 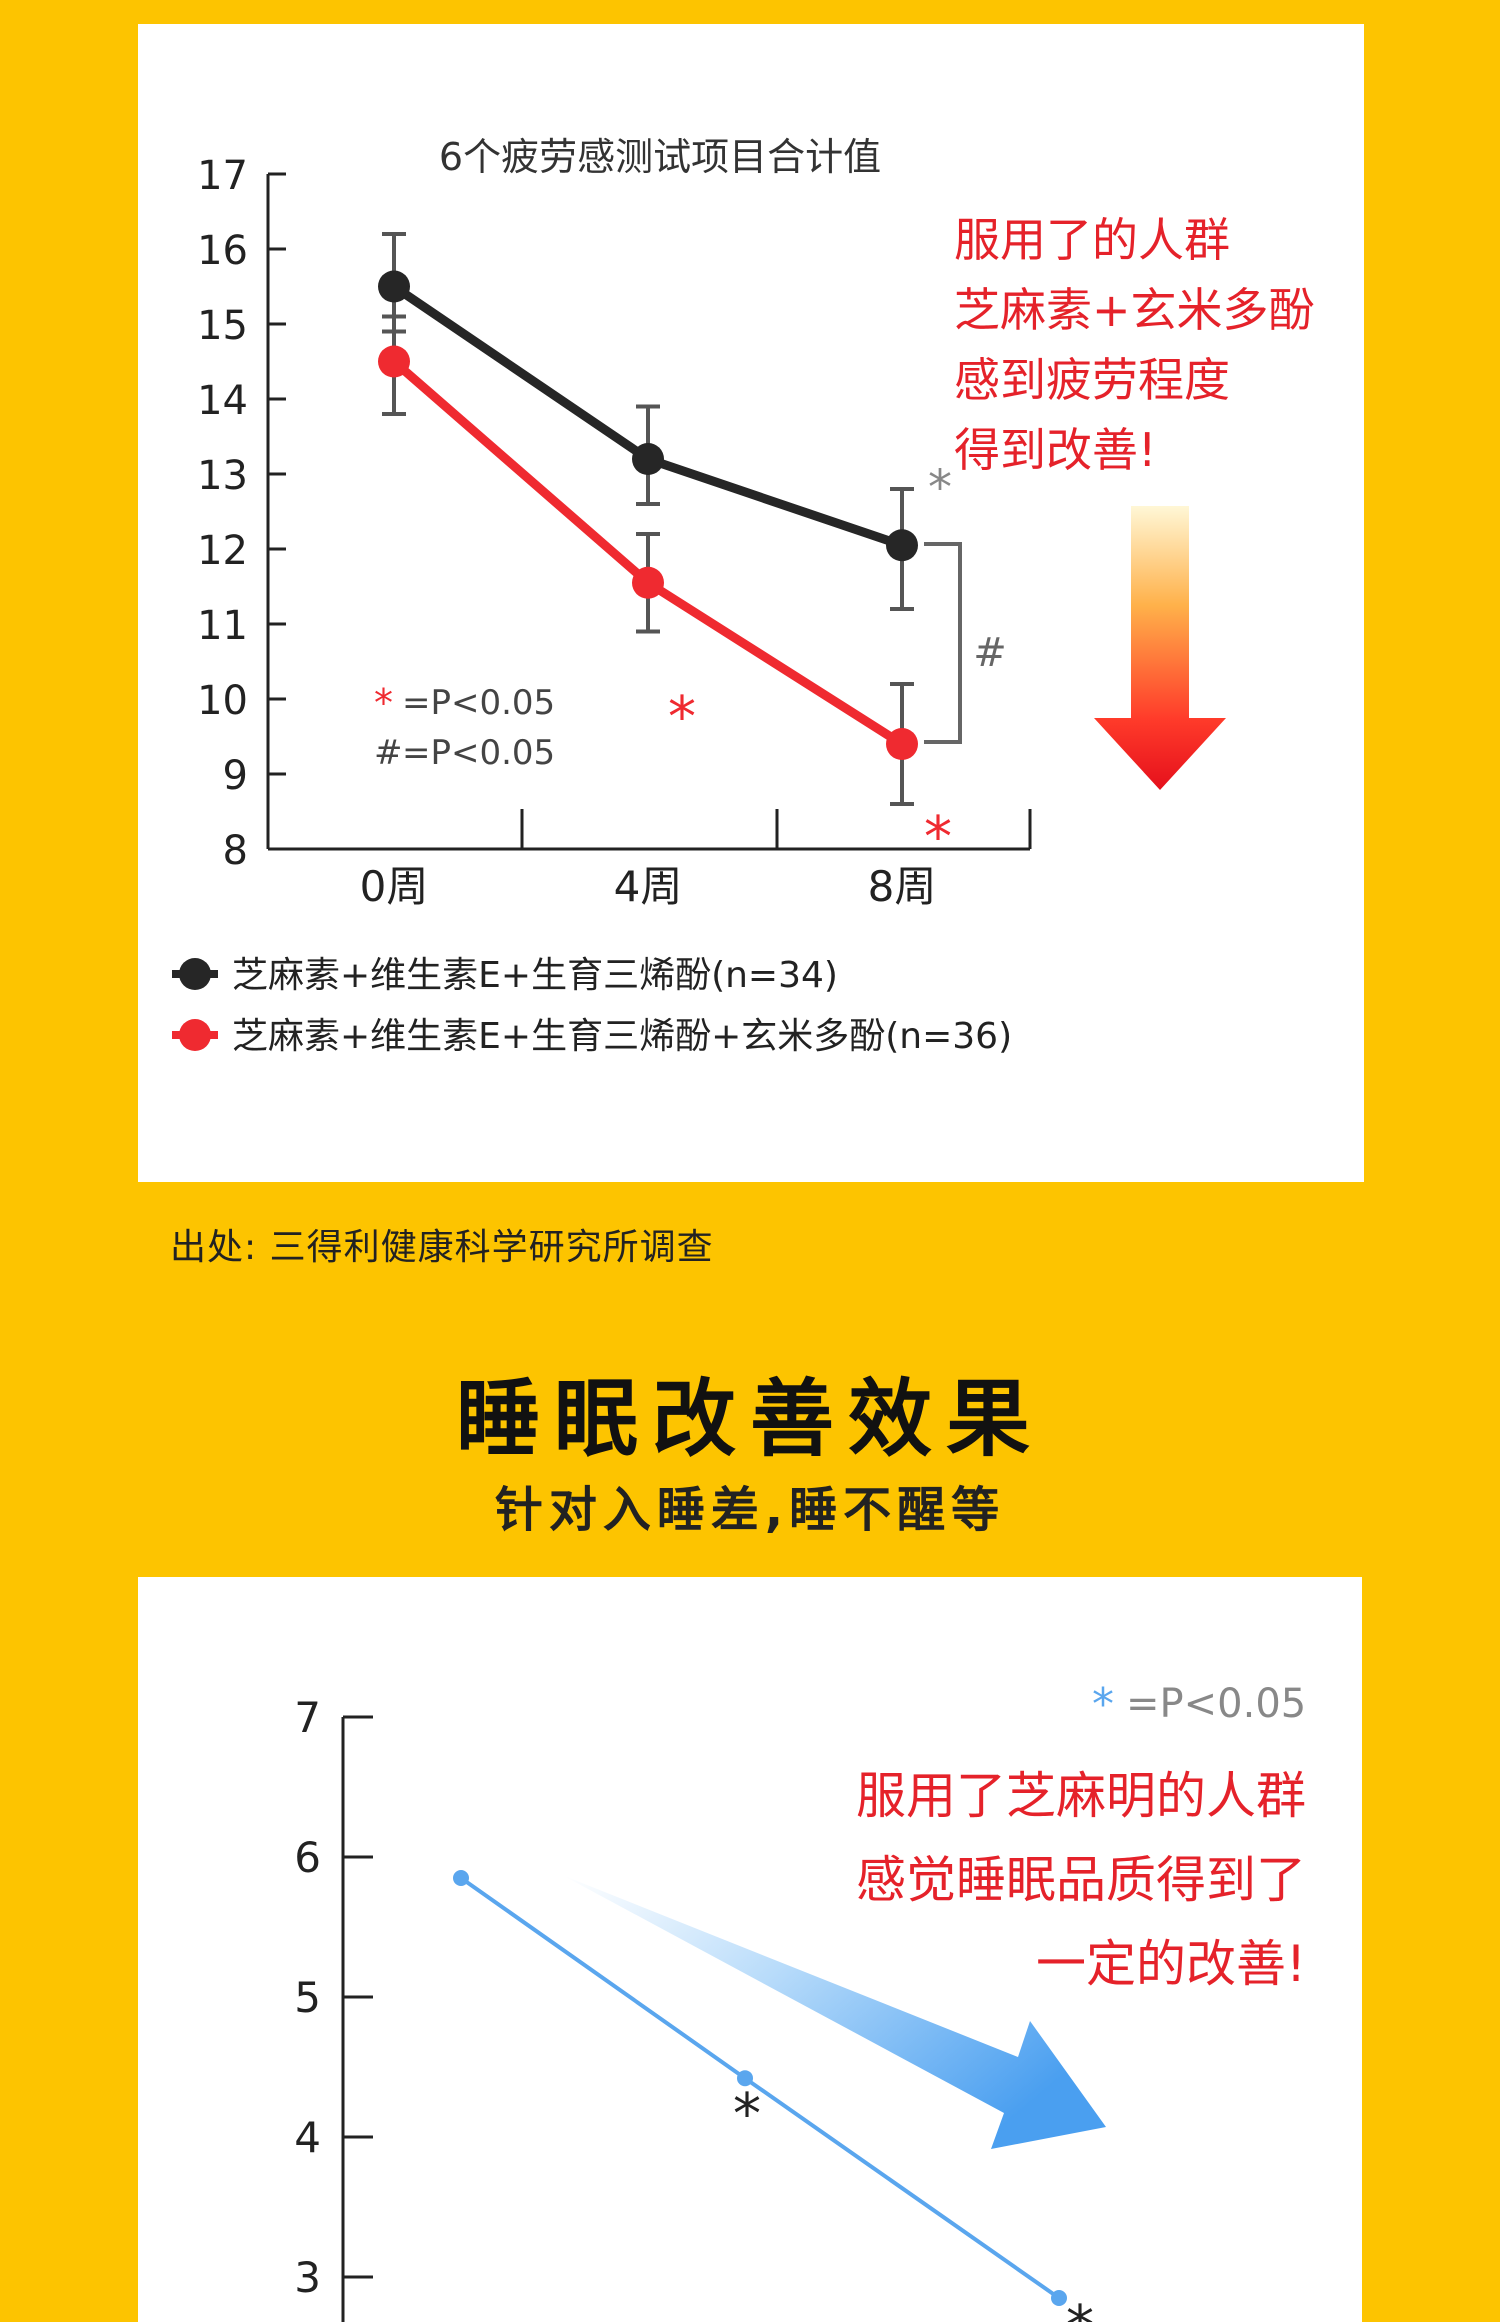 I want to click on sleep-callout: 服用了芝麻明的人群 感觉睡眠品质得到了 一定的改善!, so click(x=1081, y=1880).